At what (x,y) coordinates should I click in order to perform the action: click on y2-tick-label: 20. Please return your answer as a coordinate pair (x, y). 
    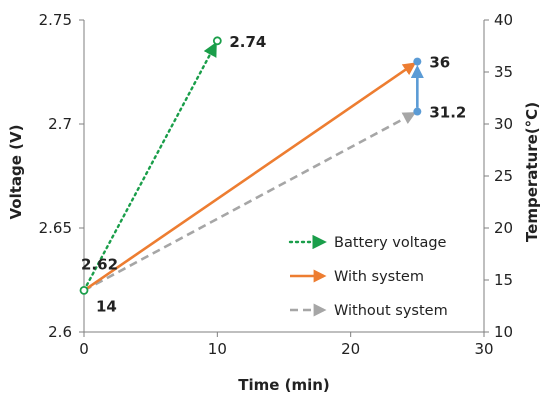
    Looking at the image, I should click on (503, 228).